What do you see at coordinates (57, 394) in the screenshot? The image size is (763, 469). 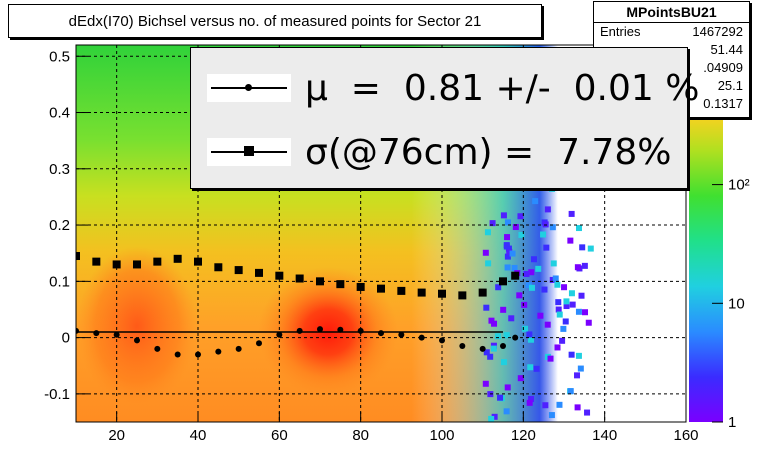 I see `y-tick-label: -0.1` at bounding box center [57, 394].